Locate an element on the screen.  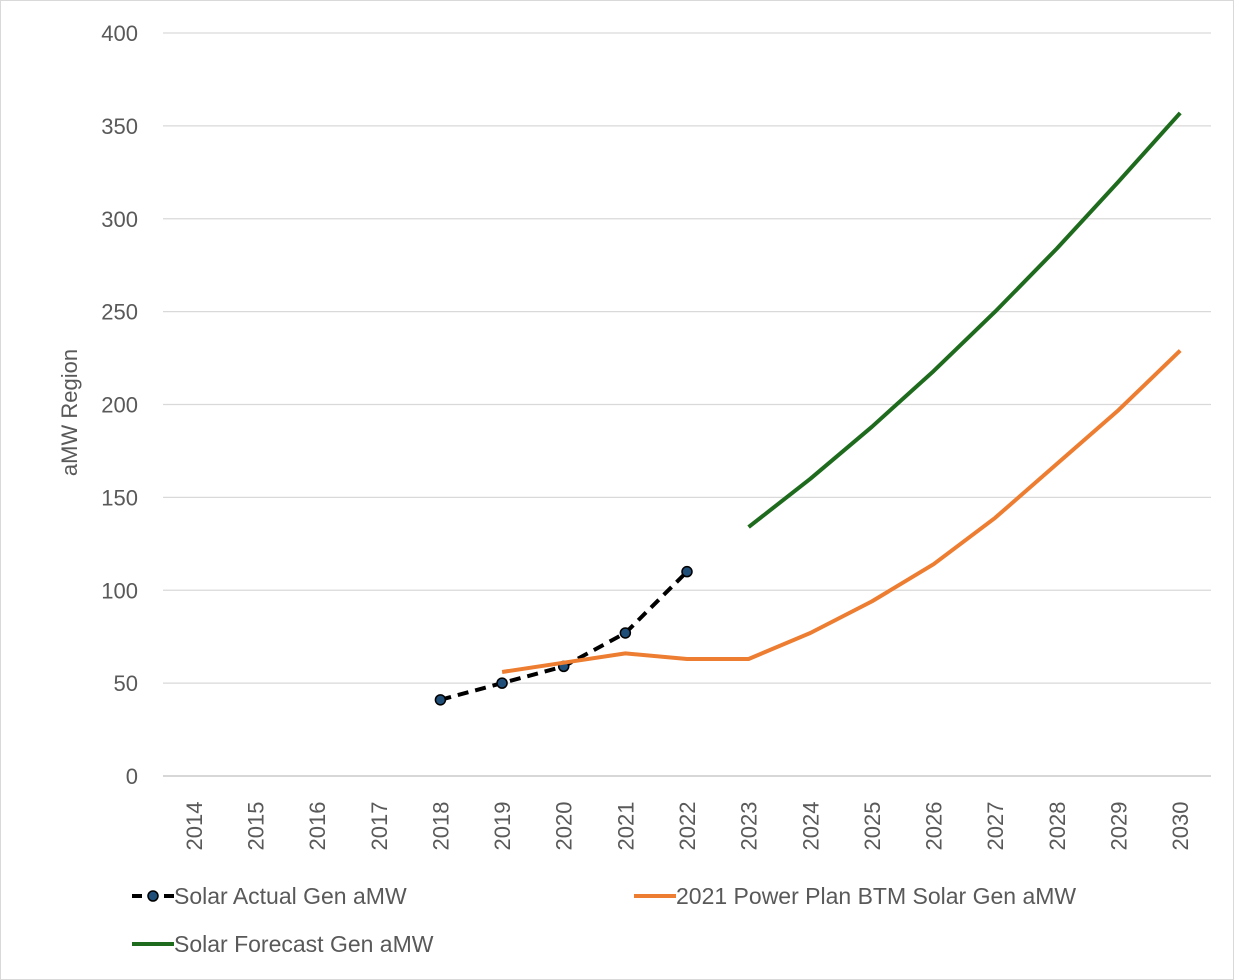
y-tick-label: 100 is located at coordinates (119, 590).